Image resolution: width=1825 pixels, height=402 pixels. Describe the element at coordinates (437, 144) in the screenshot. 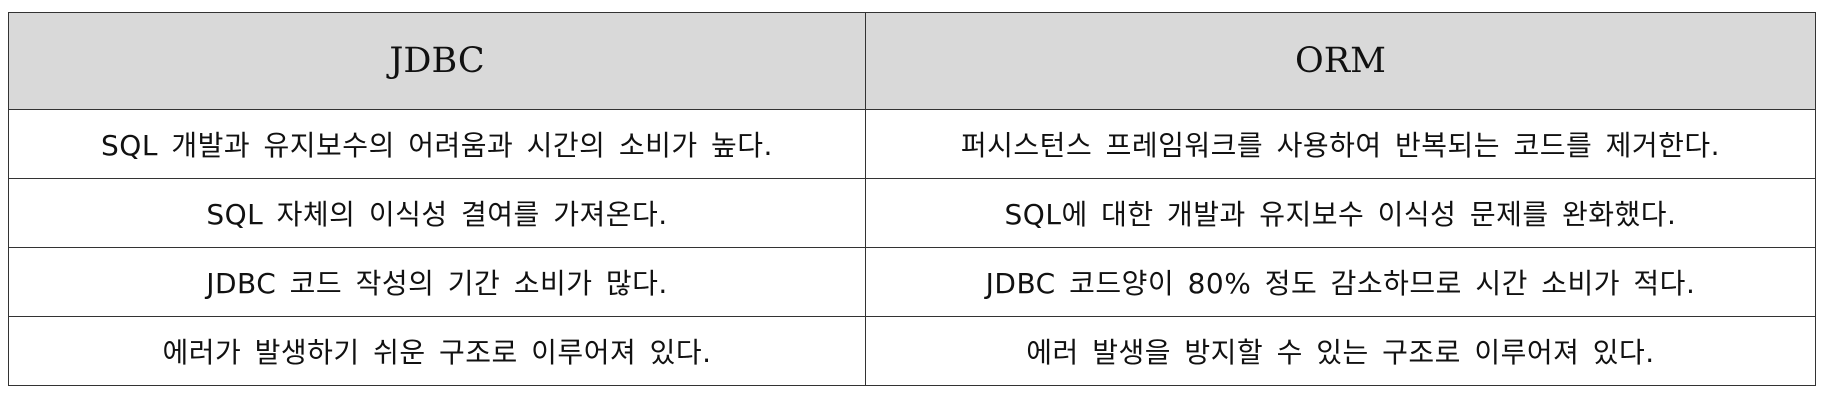

I see `cell-jdbc: SQL 개발과 유지보수의 어려움과 시간의 소비가 높다.` at that location.